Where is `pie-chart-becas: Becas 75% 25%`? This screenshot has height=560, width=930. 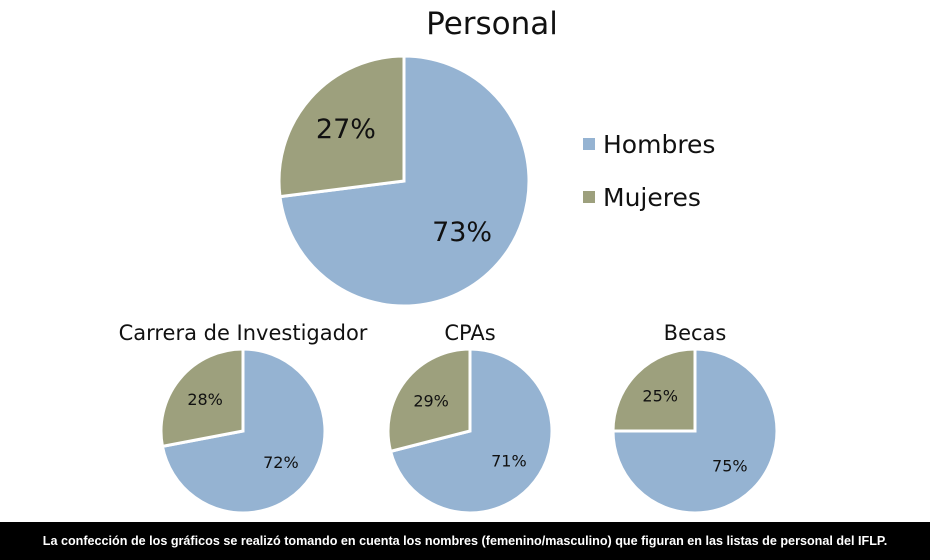 pie-chart-becas: Becas 75% 25% is located at coordinates (695, 418).